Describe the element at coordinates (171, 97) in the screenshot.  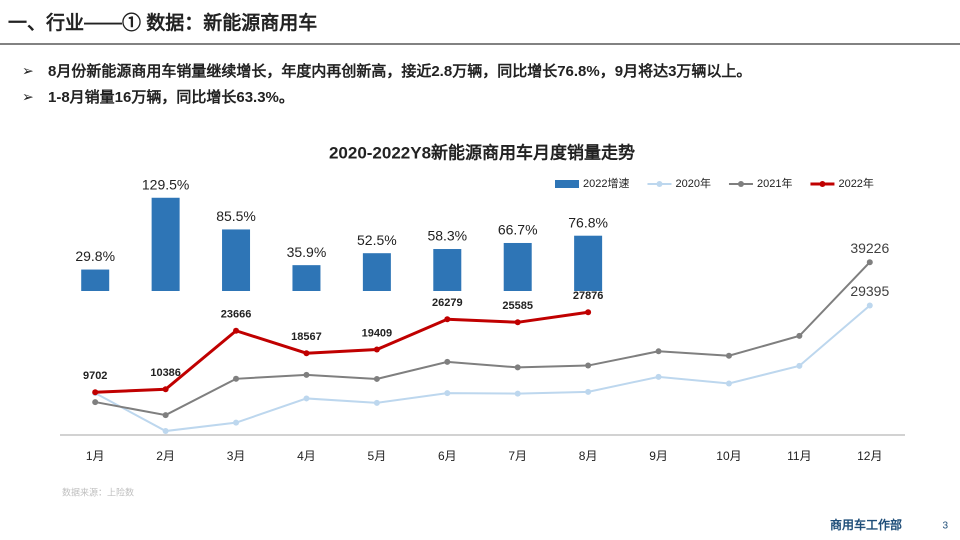
I see `bullet: 1-8月销量16万辆，同比增长63.3%。` at that location.